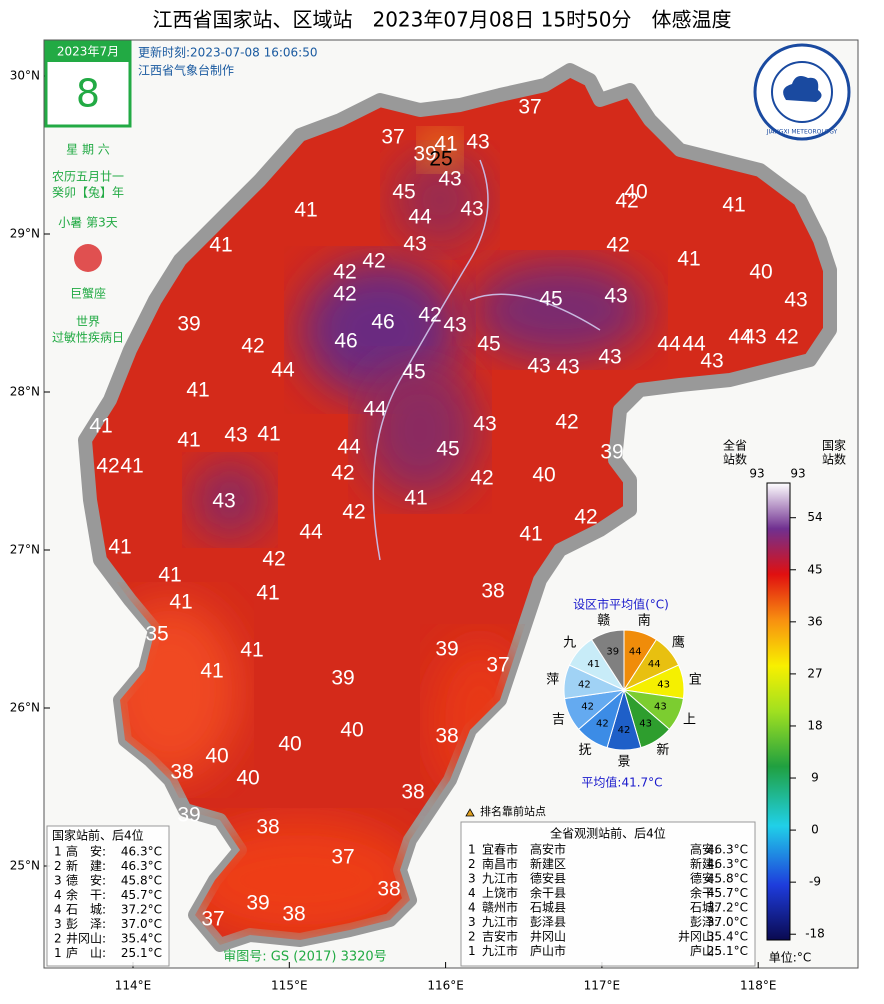  What do you see at coordinates (814, 621) in the screenshot?
I see `colorbar-label: 36` at bounding box center [814, 621].